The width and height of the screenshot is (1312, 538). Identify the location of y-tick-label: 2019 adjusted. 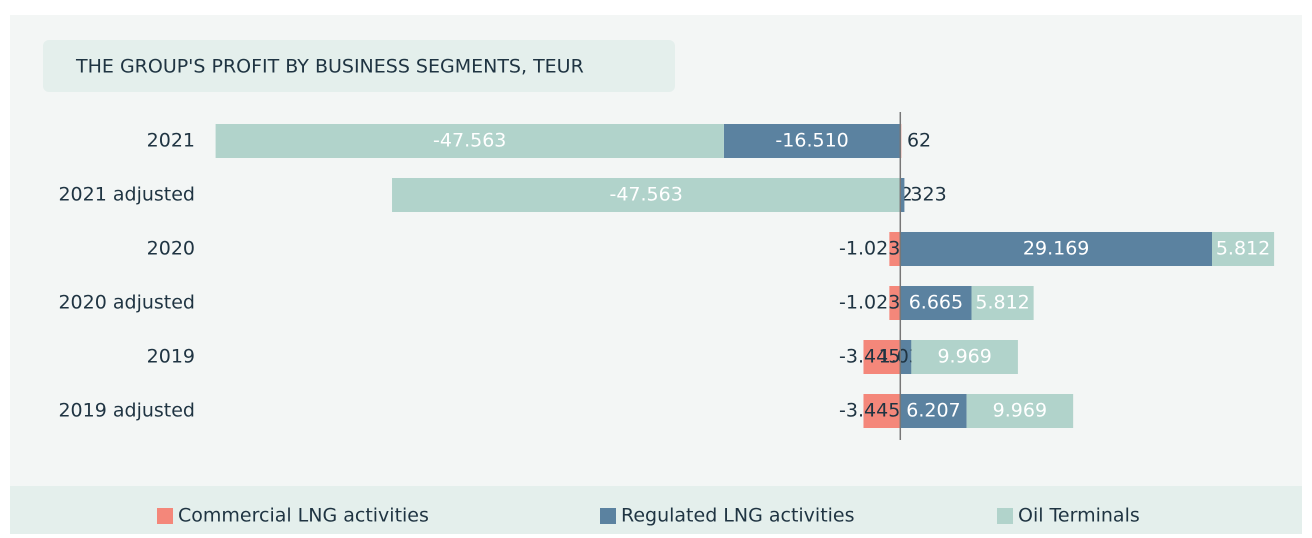
(126, 411).